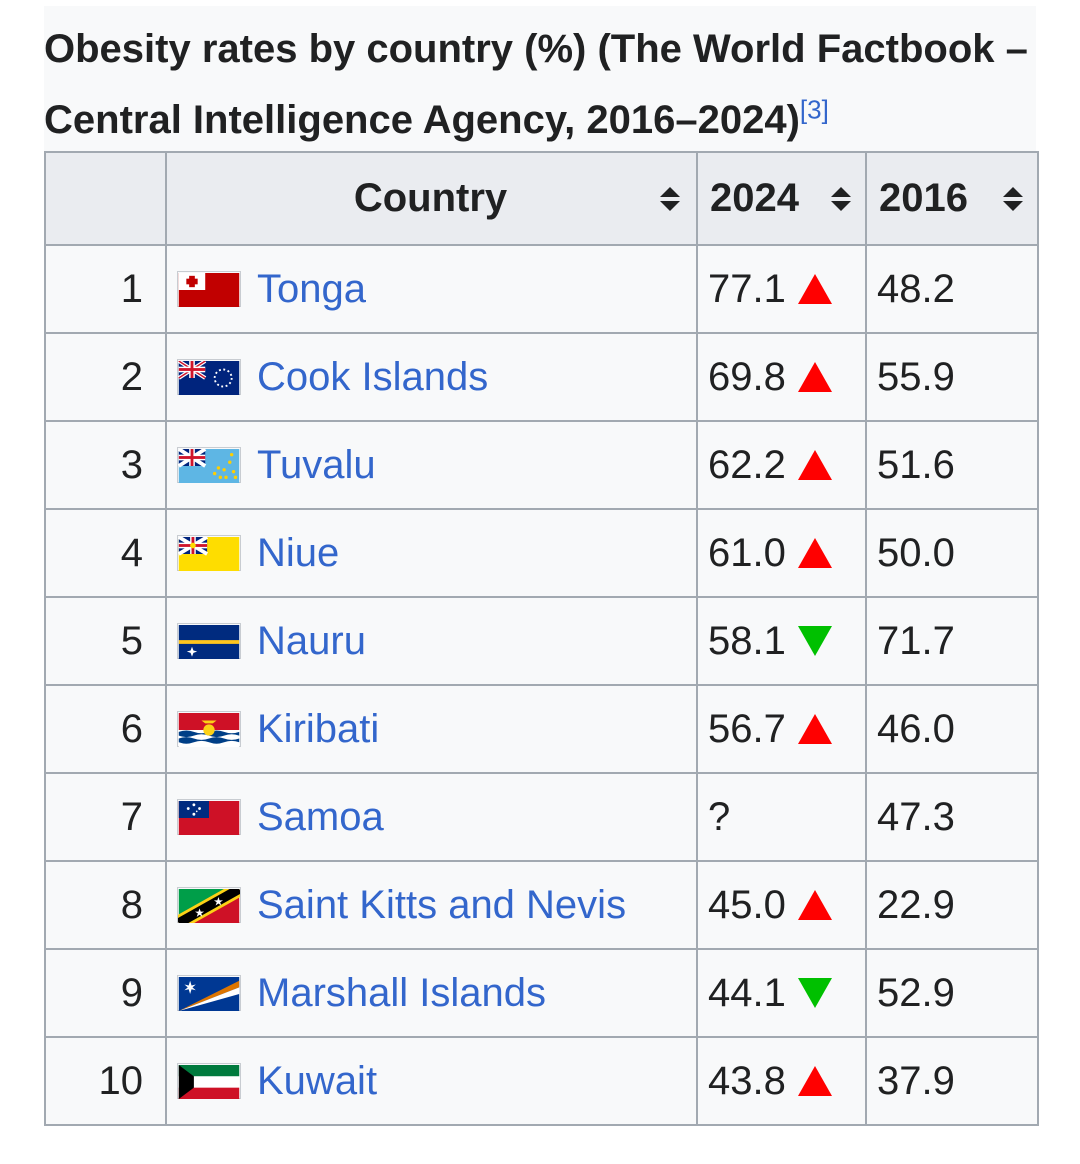 The height and width of the screenshot is (1164, 1080). What do you see at coordinates (747, 552) in the screenshot?
I see `value-2024: 61.0` at bounding box center [747, 552].